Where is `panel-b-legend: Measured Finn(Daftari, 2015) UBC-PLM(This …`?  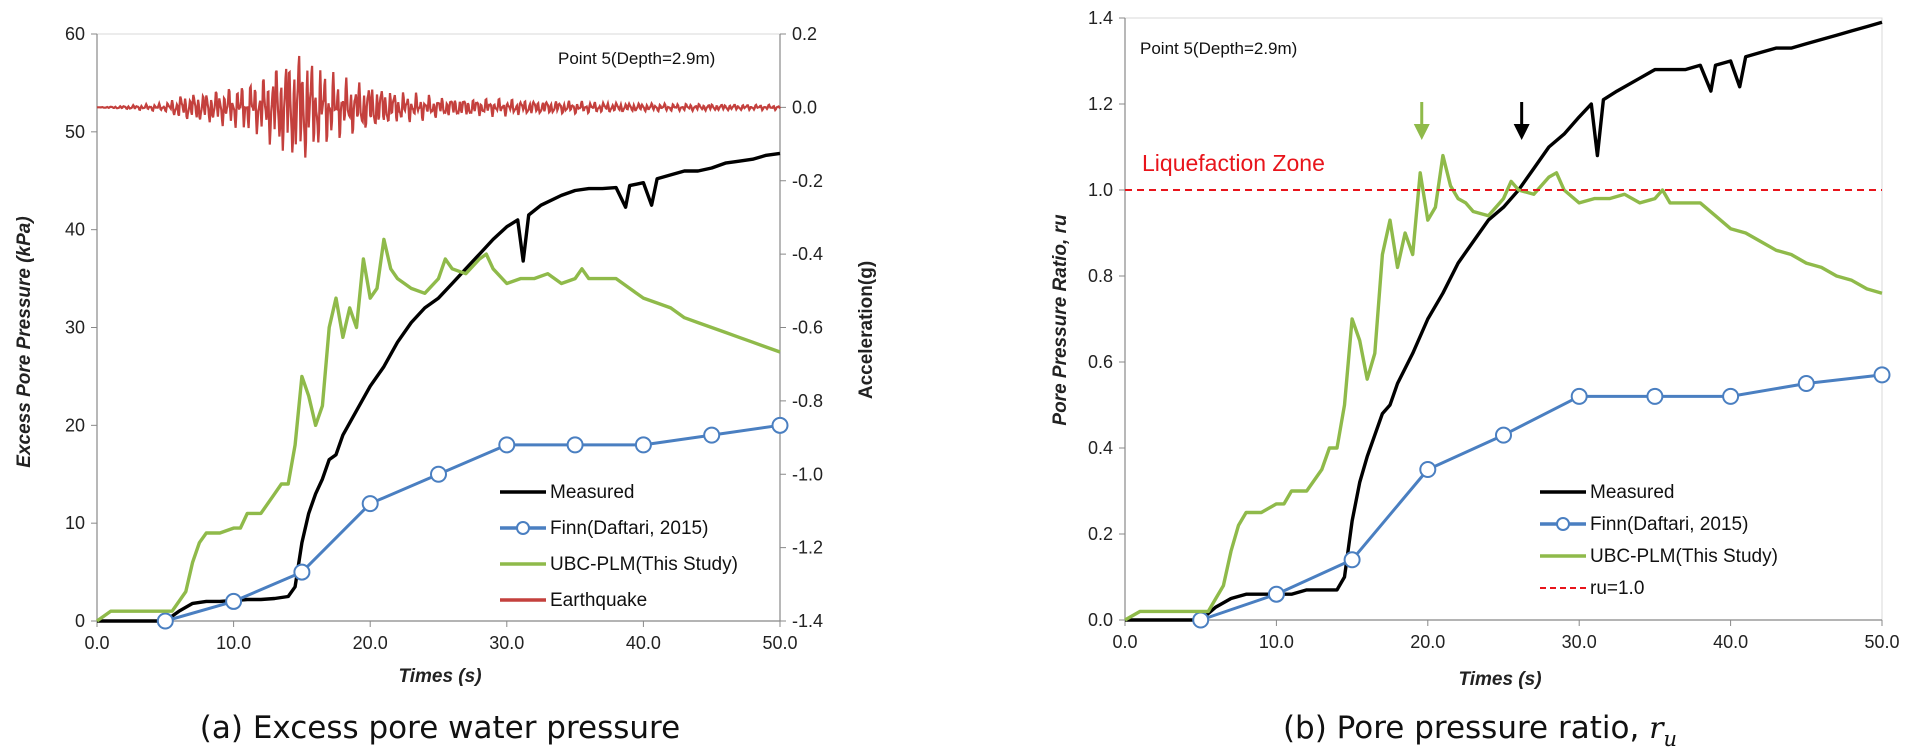 panel-b-legend: Measured Finn(Daftari, 2015) UBC-PLM(This … is located at coordinates (1659, 540).